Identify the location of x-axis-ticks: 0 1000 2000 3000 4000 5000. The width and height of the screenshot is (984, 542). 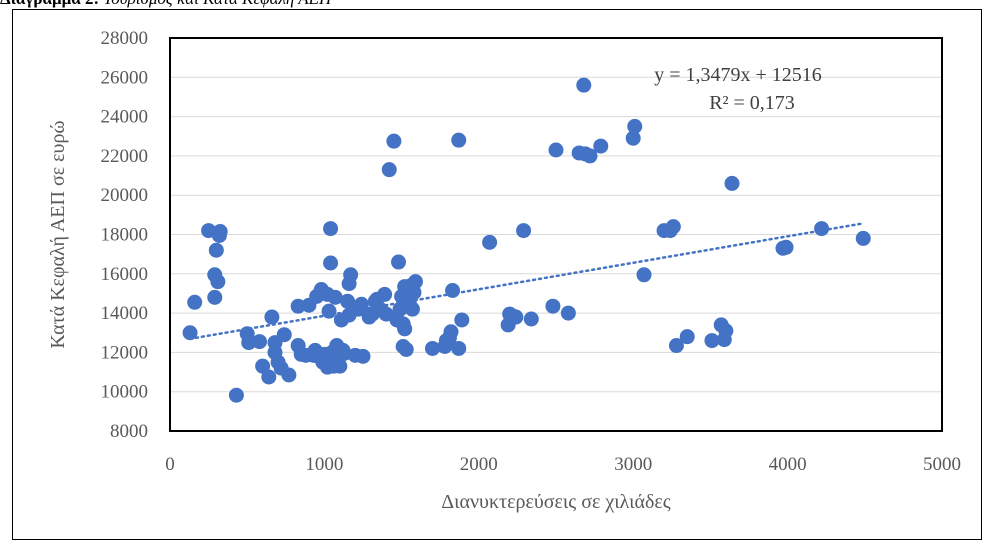
(563, 464).